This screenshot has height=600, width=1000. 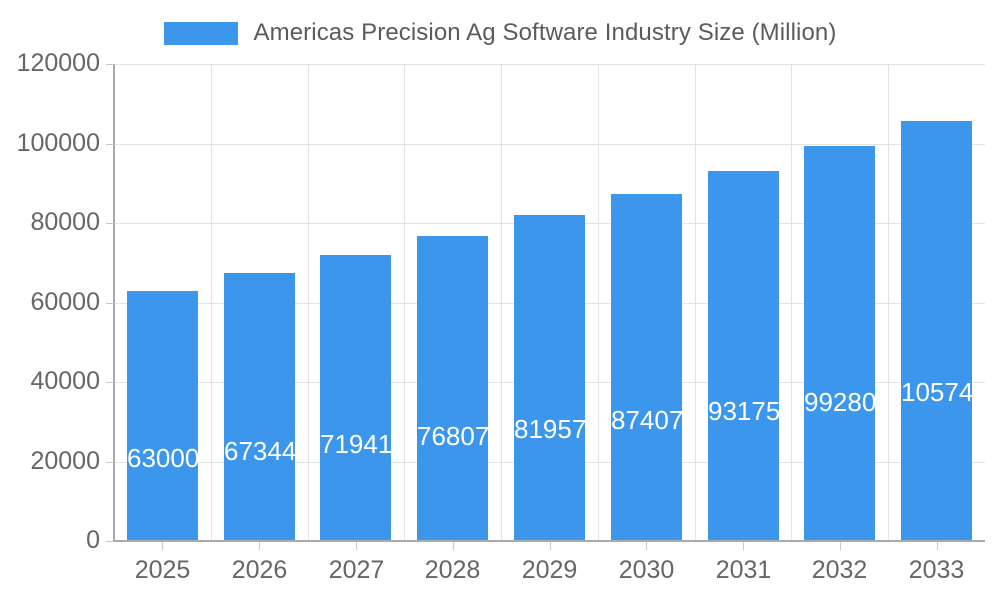 What do you see at coordinates (743, 570) in the screenshot?
I see `x-axis-tick-label: 2031` at bounding box center [743, 570].